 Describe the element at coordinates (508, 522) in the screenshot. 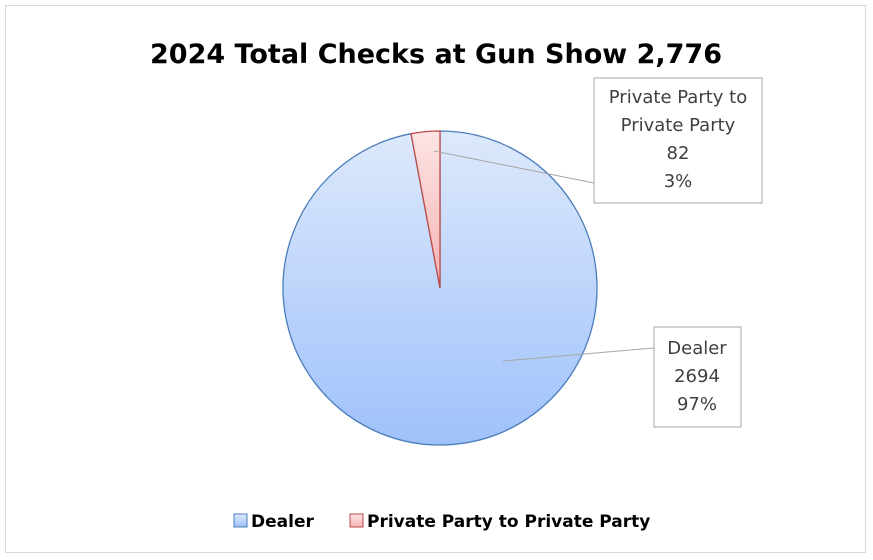

I see `legend-label-private-party: Private Party to Private Party` at that location.